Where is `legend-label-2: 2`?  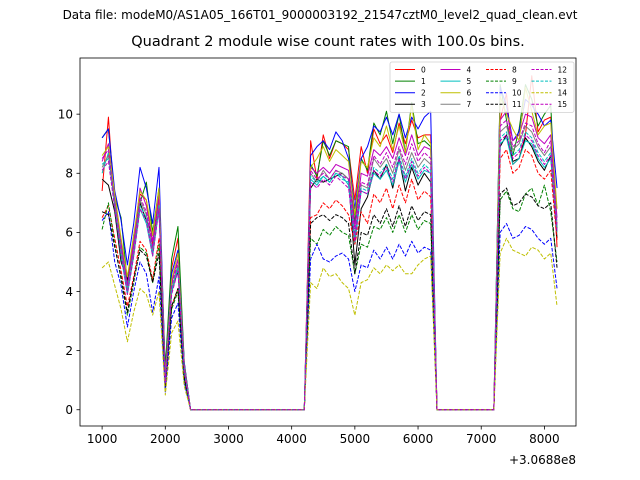
legend-label-2: 2 is located at coordinates (423, 93).